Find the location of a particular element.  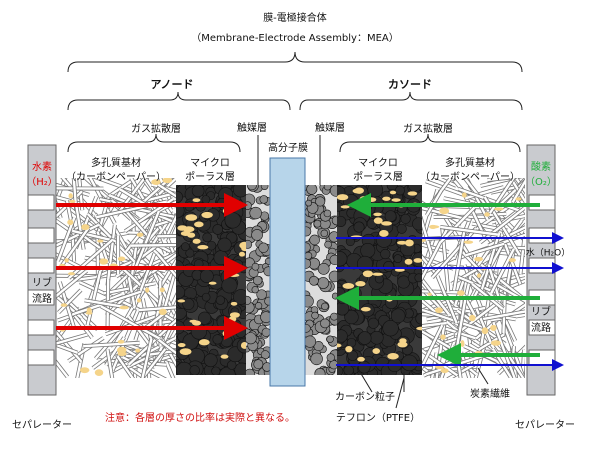

left-mpl-sub: ポーラス層 is located at coordinates (210, 177).